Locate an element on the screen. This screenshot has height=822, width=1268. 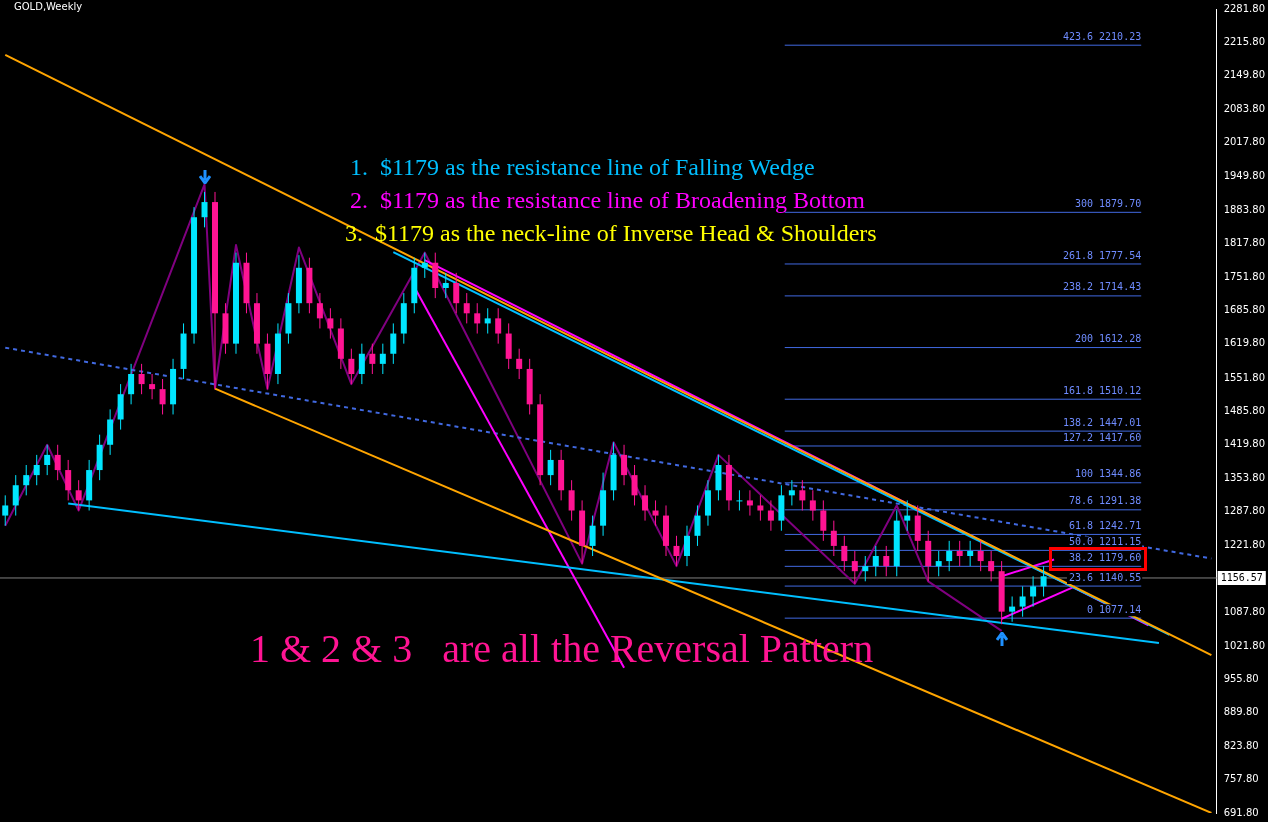
ref-line-label: 127.2 1417.60 is located at coordinates (1102, 437).